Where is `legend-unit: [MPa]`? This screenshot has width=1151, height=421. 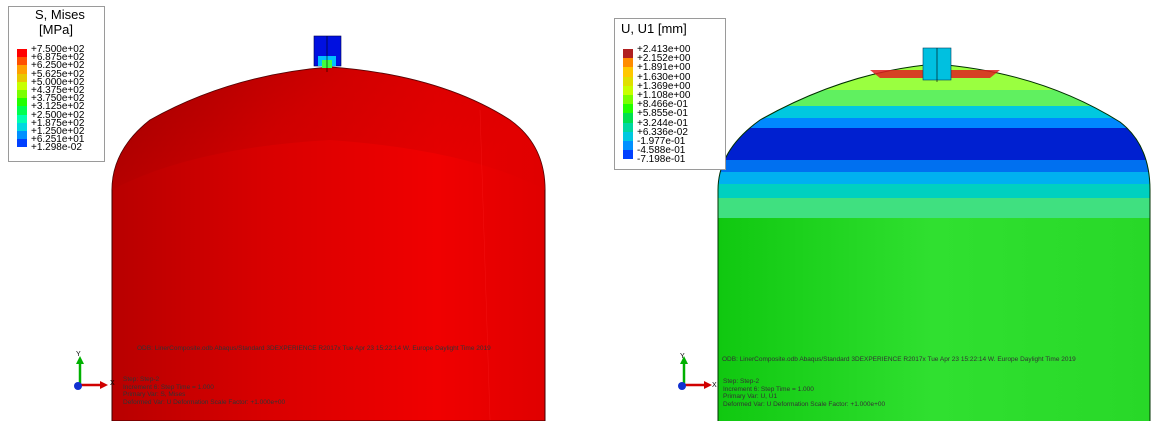 legend-unit: [MPa] is located at coordinates (56, 29).